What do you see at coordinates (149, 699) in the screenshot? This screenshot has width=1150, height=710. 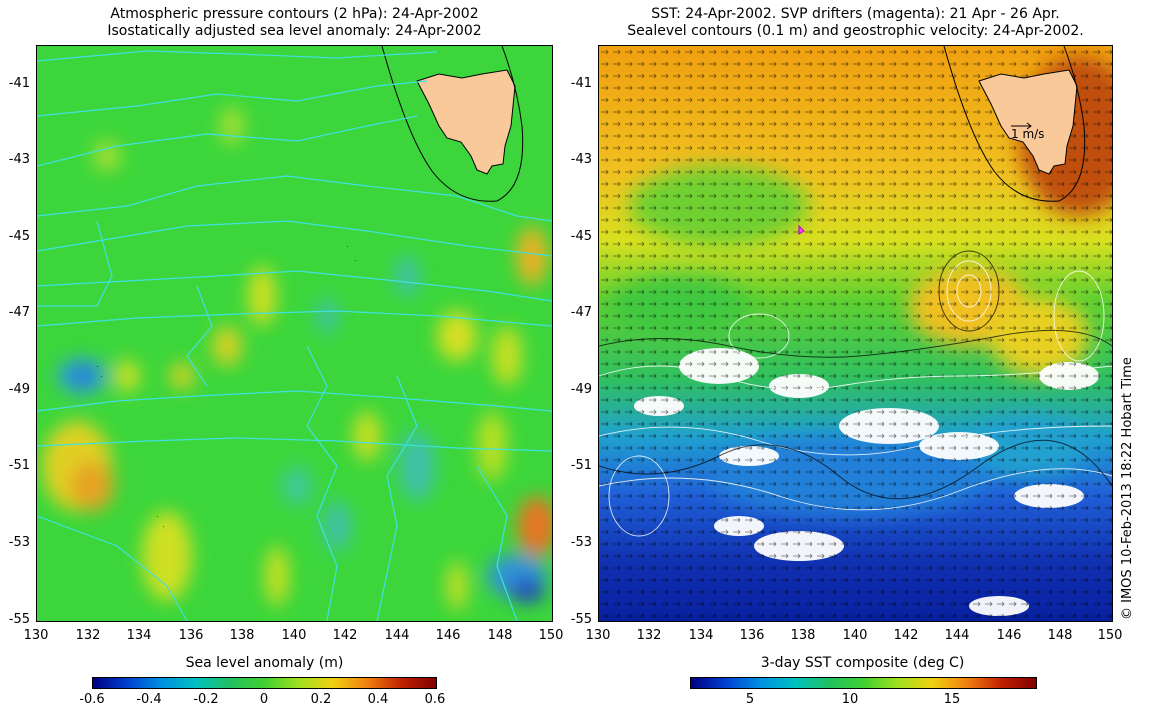 I see `colorbar-tick: -0.4` at bounding box center [149, 699].